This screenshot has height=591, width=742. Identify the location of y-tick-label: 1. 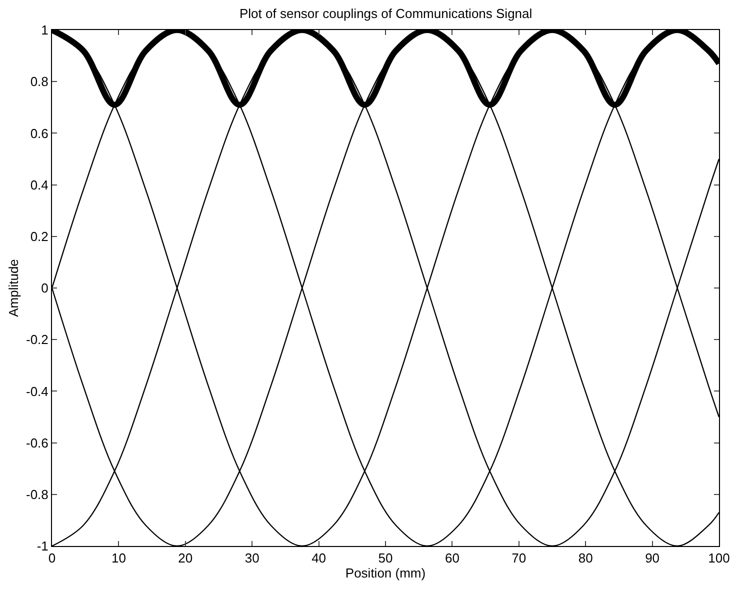
(44, 30).